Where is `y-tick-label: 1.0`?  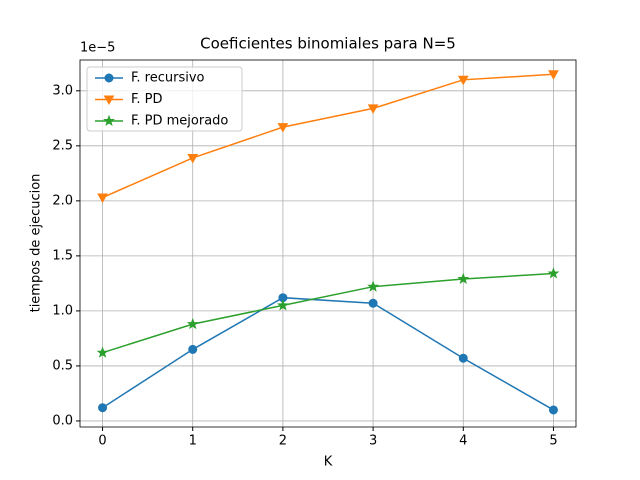
y-tick-label: 1.0 is located at coordinates (62, 310).